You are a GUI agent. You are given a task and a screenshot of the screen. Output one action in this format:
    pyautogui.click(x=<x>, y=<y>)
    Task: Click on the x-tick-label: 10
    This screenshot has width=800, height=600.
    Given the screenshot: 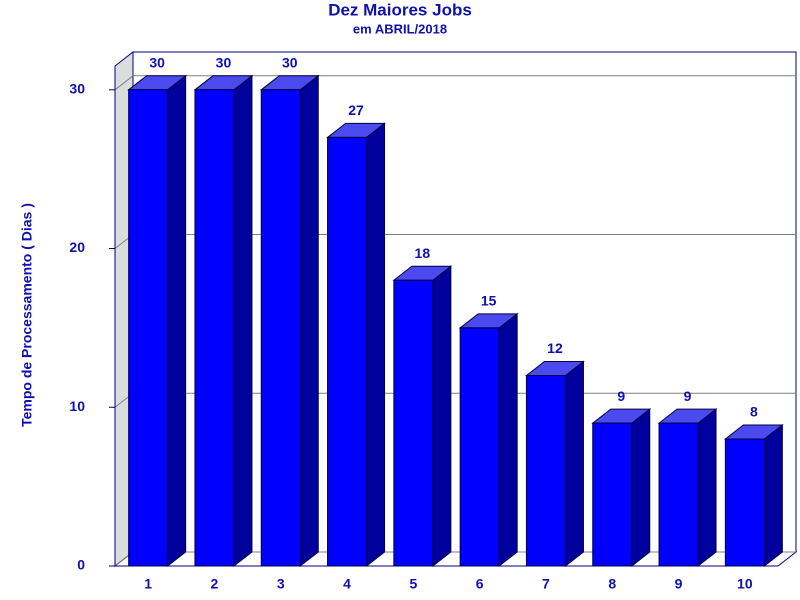 What is the action you would take?
    pyautogui.click(x=745, y=584)
    